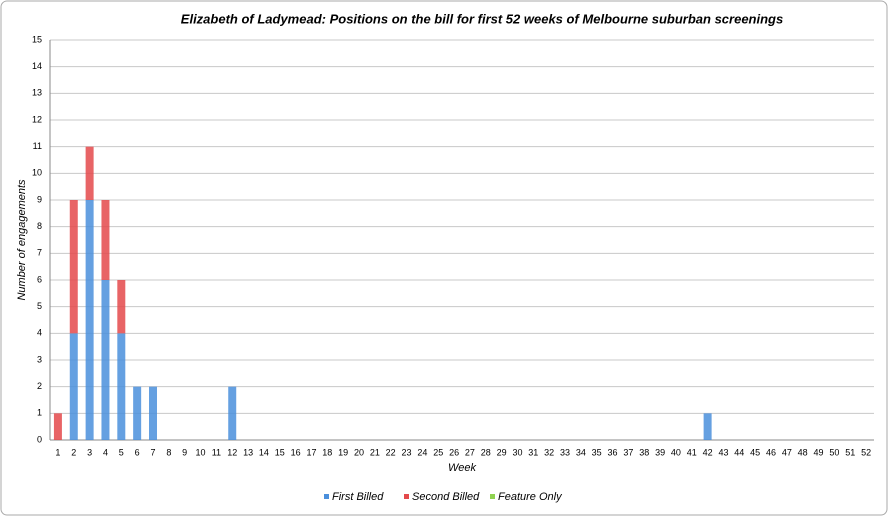  What do you see at coordinates (422, 452) in the screenshot?
I see `x-tick-label: 24` at bounding box center [422, 452].